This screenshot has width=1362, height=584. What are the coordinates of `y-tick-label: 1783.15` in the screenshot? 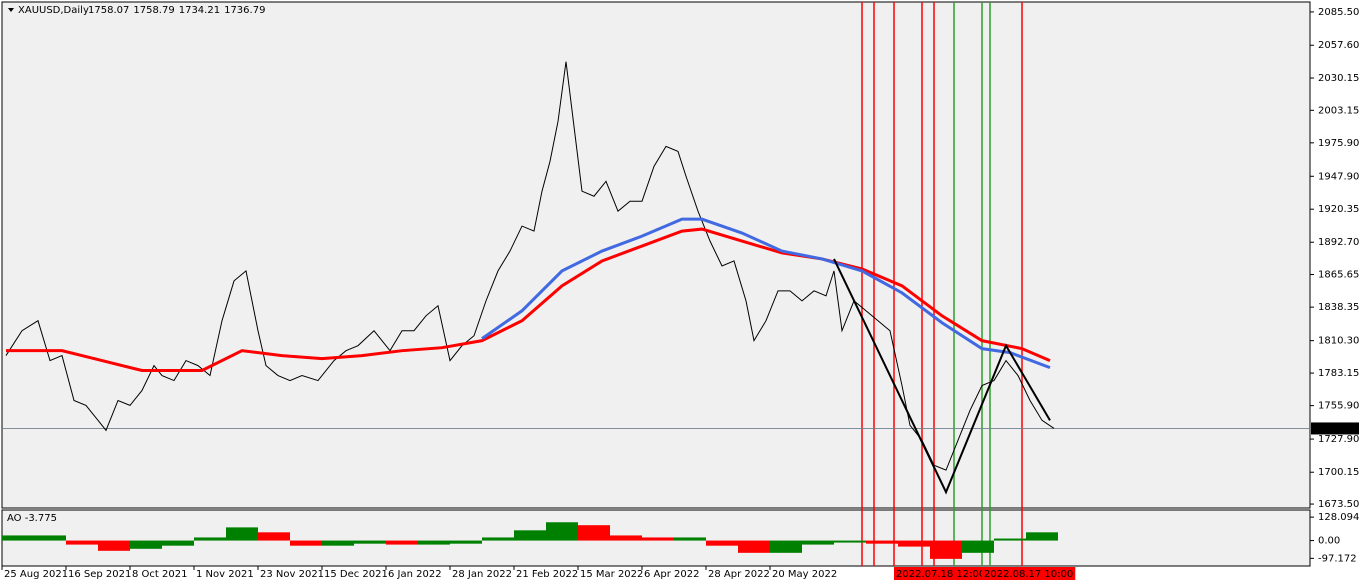 It's located at (1338, 373).